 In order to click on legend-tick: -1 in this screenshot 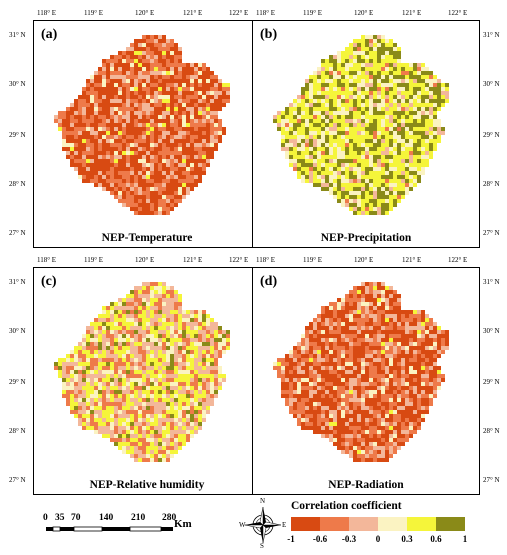, I will do `click(291, 539)`.